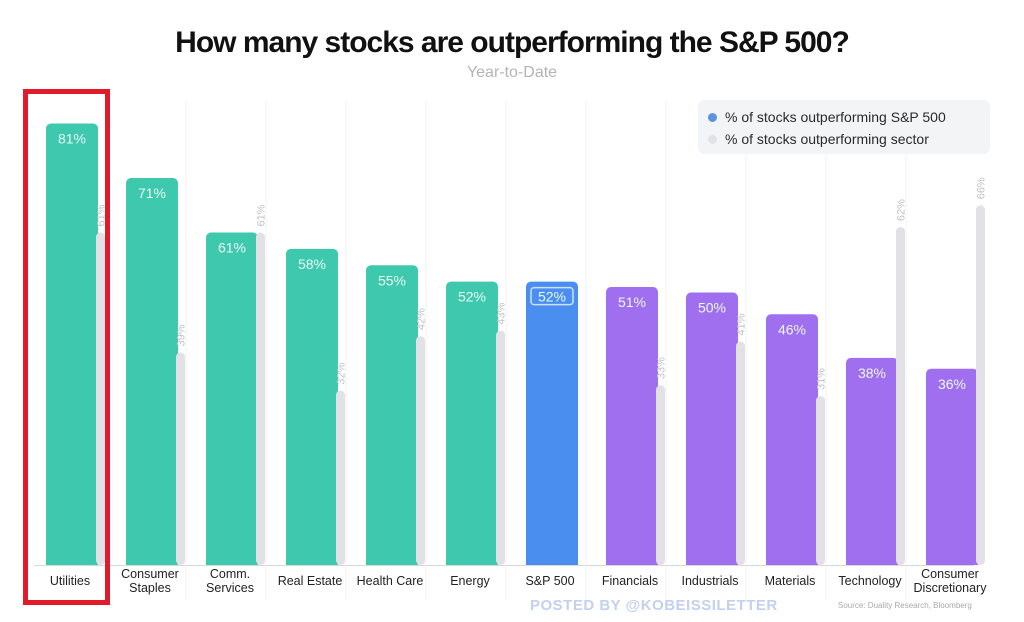 This screenshot has height=622, width=1024. Describe the element at coordinates (470, 581) in the screenshot. I see `x-tick-label: Energy` at that location.